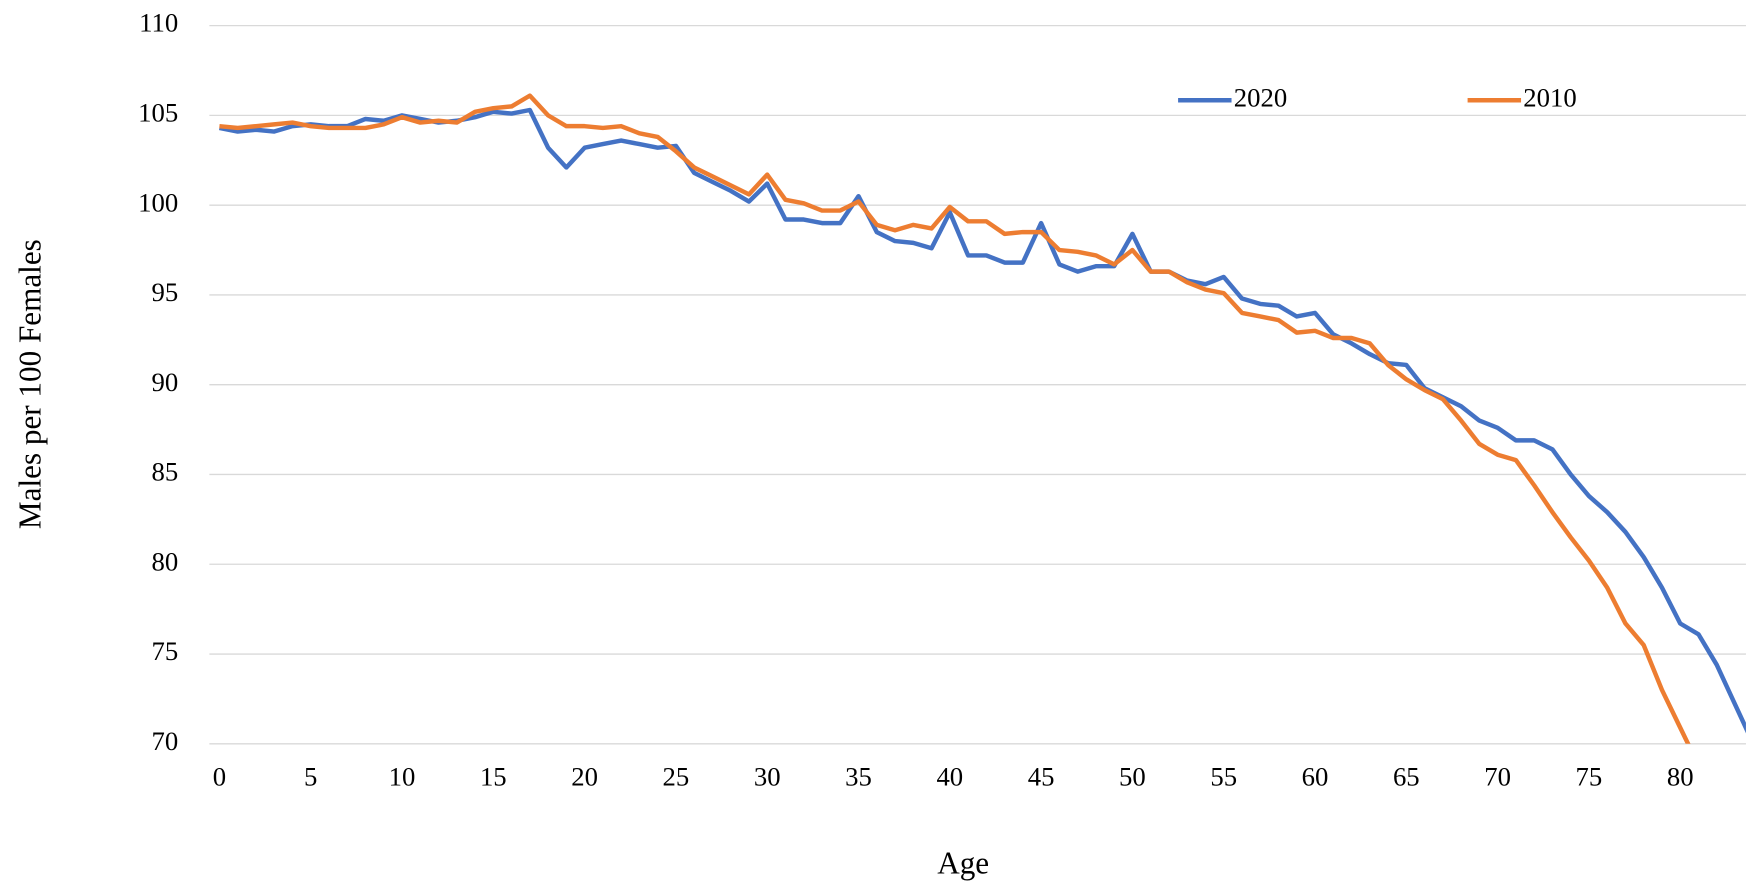  What do you see at coordinates (30, 384) in the screenshot?
I see `y-axis-title: Males per 100 Females` at bounding box center [30, 384].